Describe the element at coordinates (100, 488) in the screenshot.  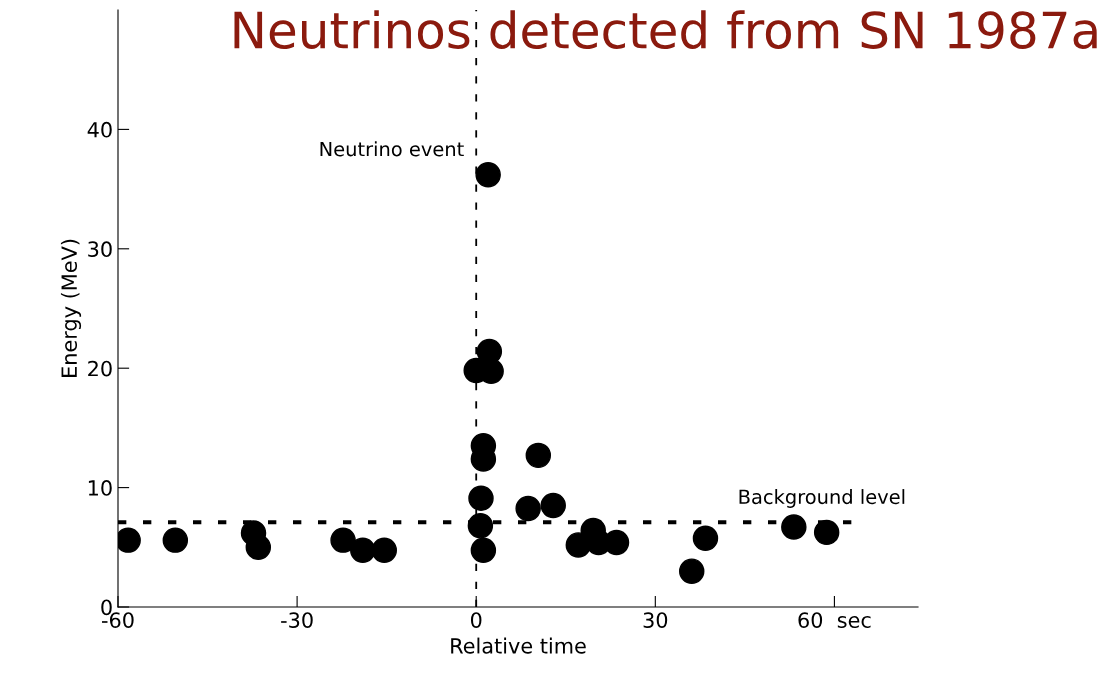
I see `y-tick-label: 10` at that location.